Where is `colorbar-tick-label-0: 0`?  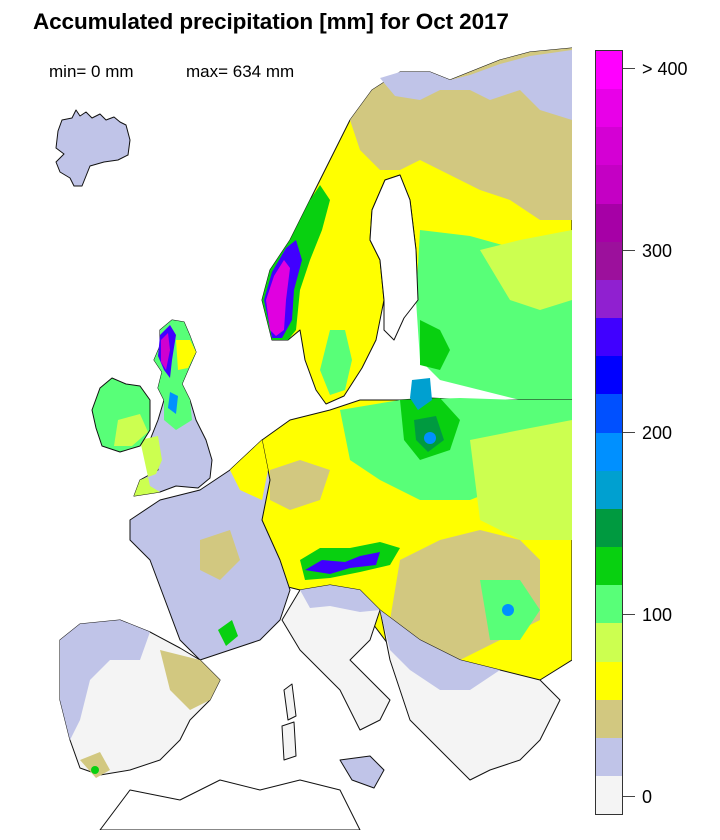
colorbar-tick-label-0: 0 is located at coordinates (647, 797).